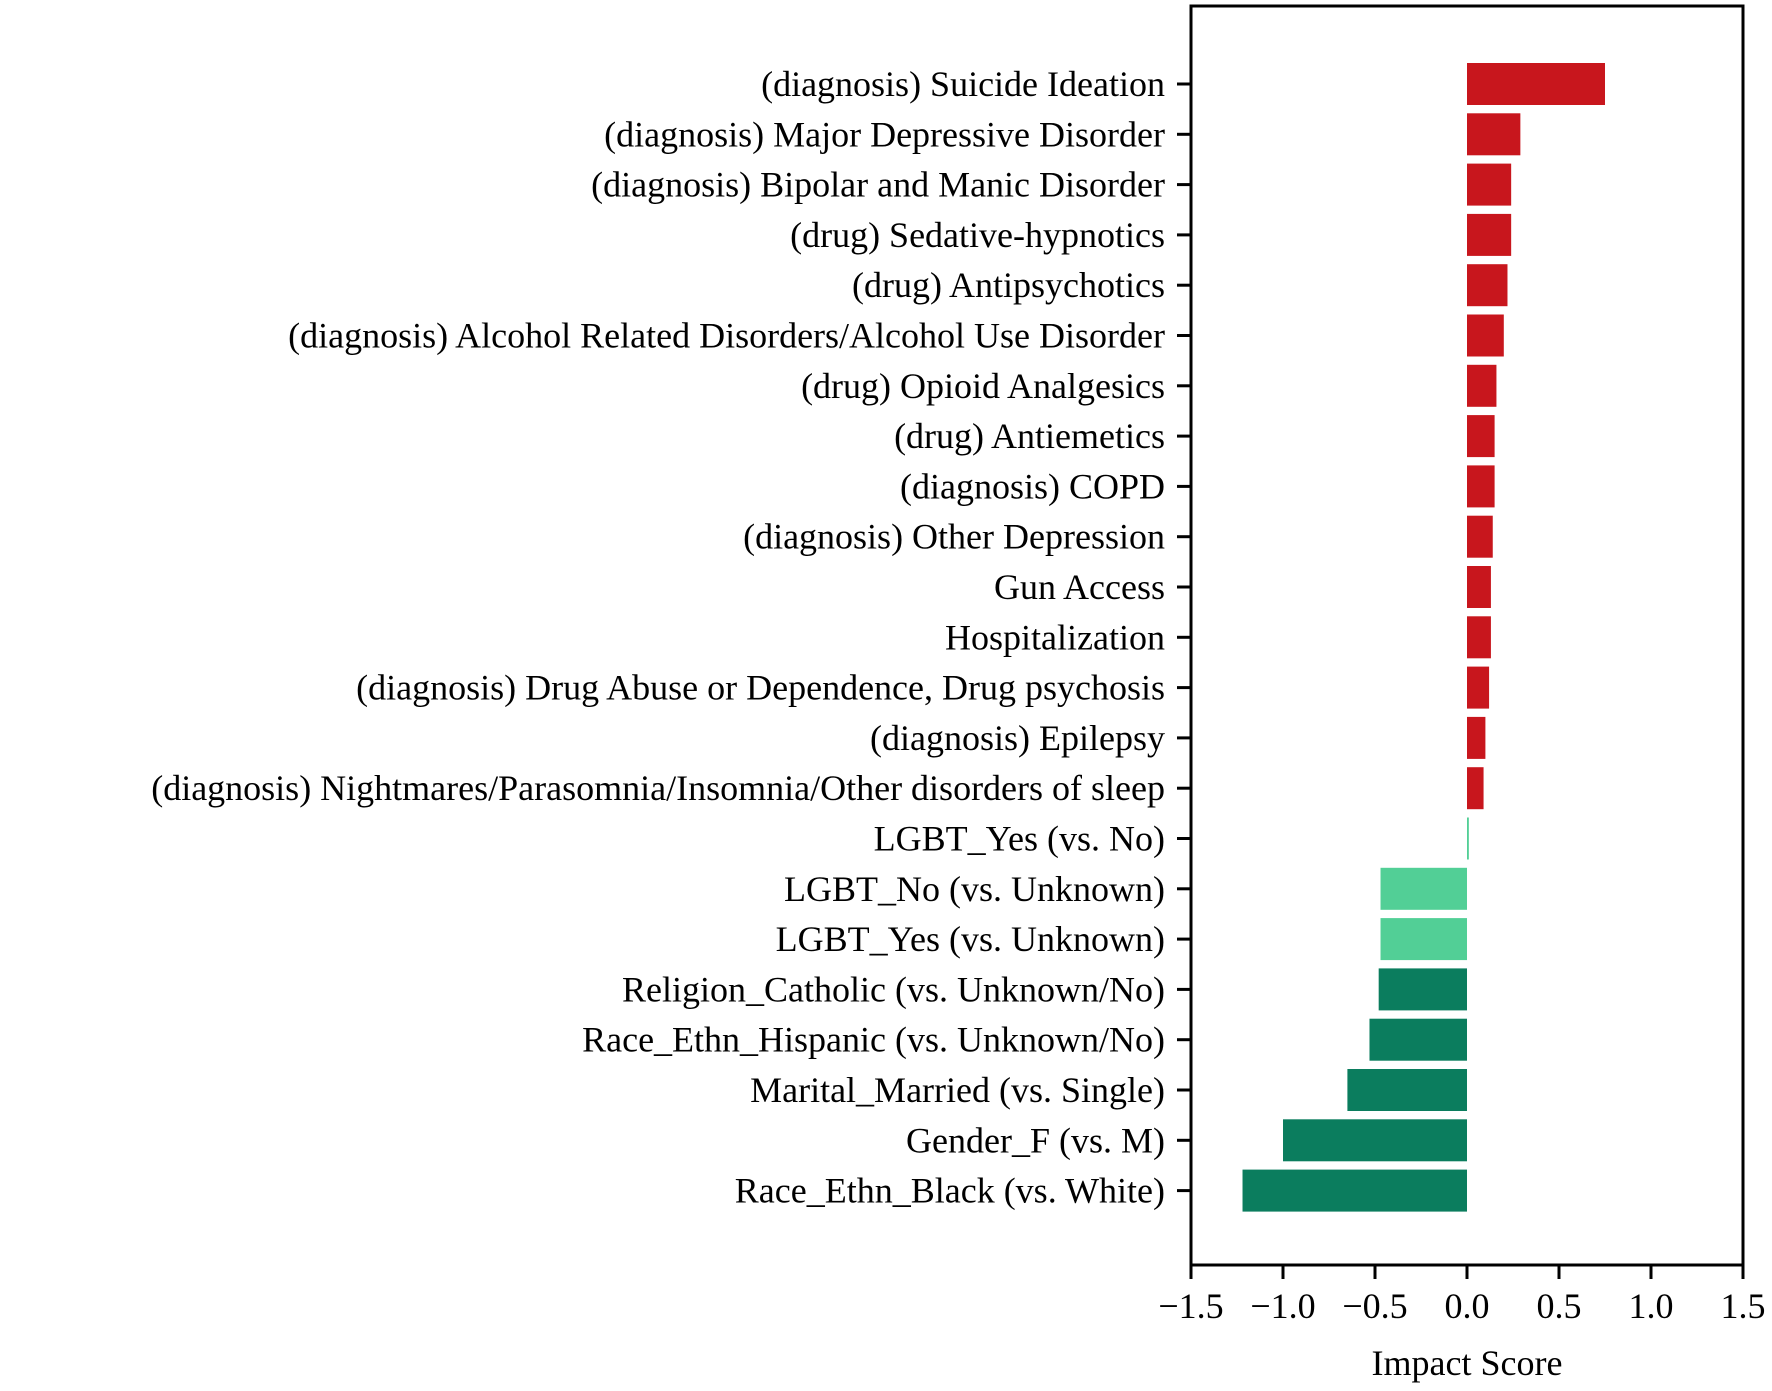  I want to click on y-tick-label-drug-opioid-analgesics: (drug) Opioid Analgesics, so click(983, 386).